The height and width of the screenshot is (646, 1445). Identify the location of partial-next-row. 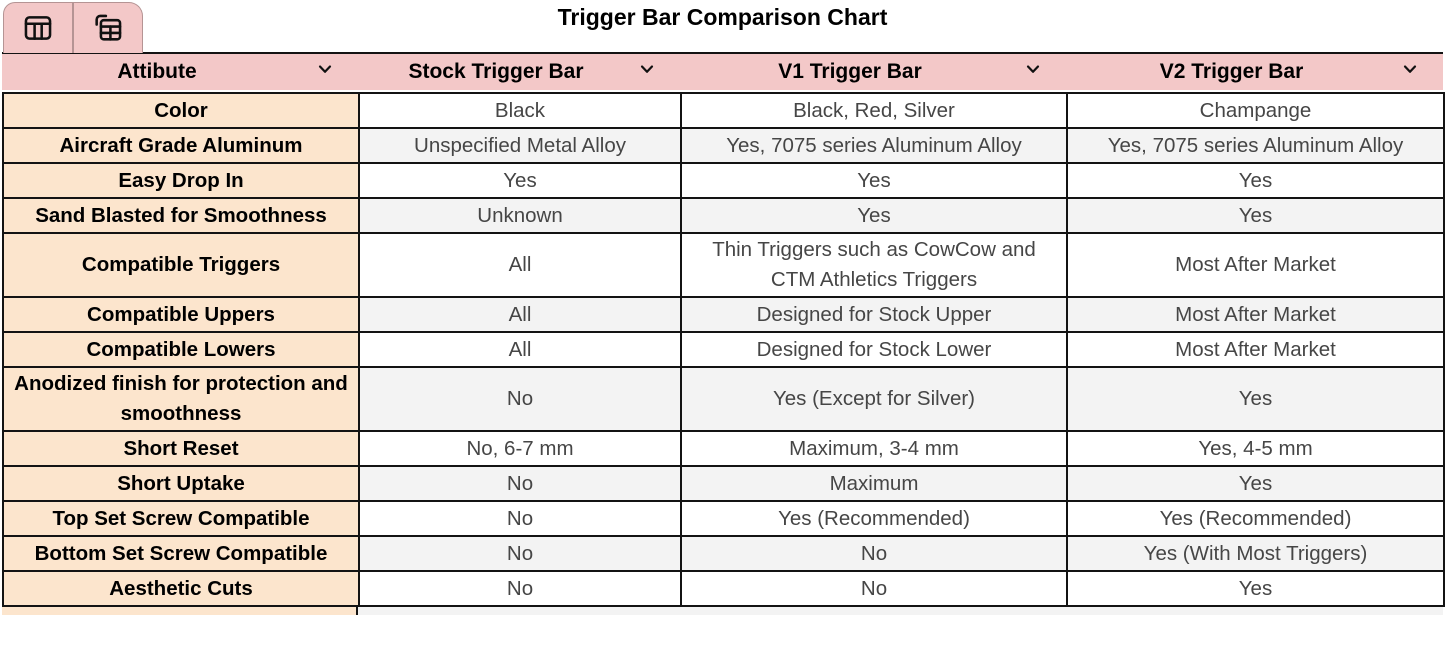
(722, 611).